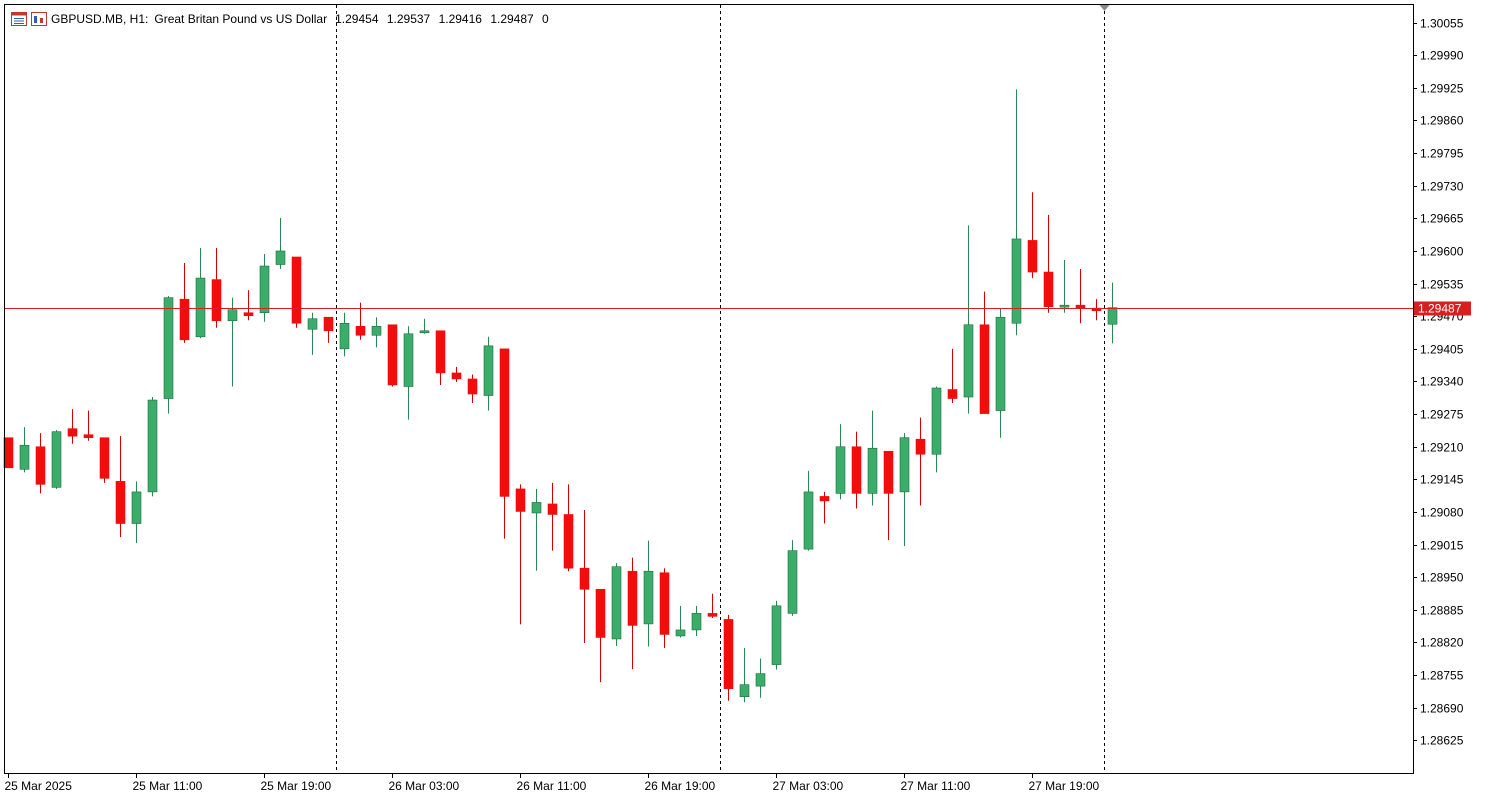  What do you see at coordinates (1442, 611) in the screenshot?
I see `y-tick-label: 1.28885` at bounding box center [1442, 611].